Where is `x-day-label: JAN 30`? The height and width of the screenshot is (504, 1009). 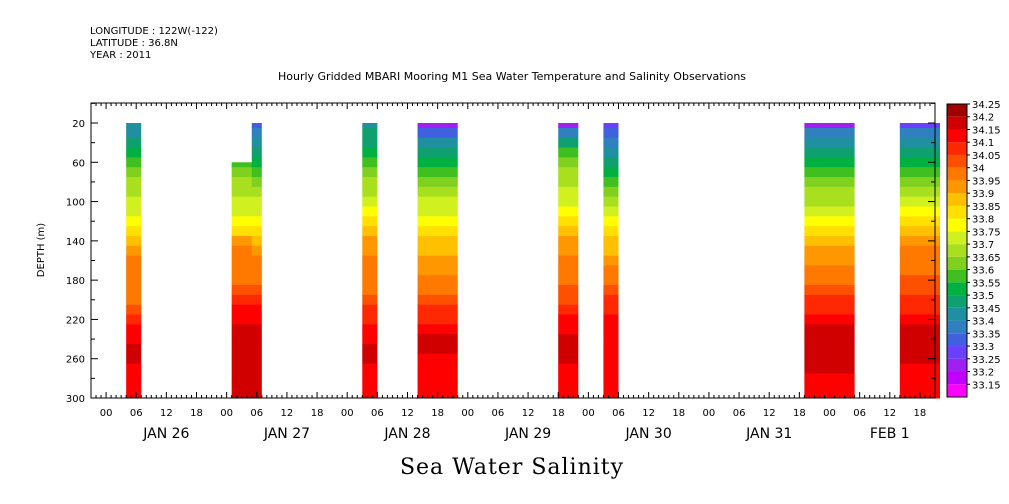
x-day-label: JAN 30 is located at coordinates (648, 434).